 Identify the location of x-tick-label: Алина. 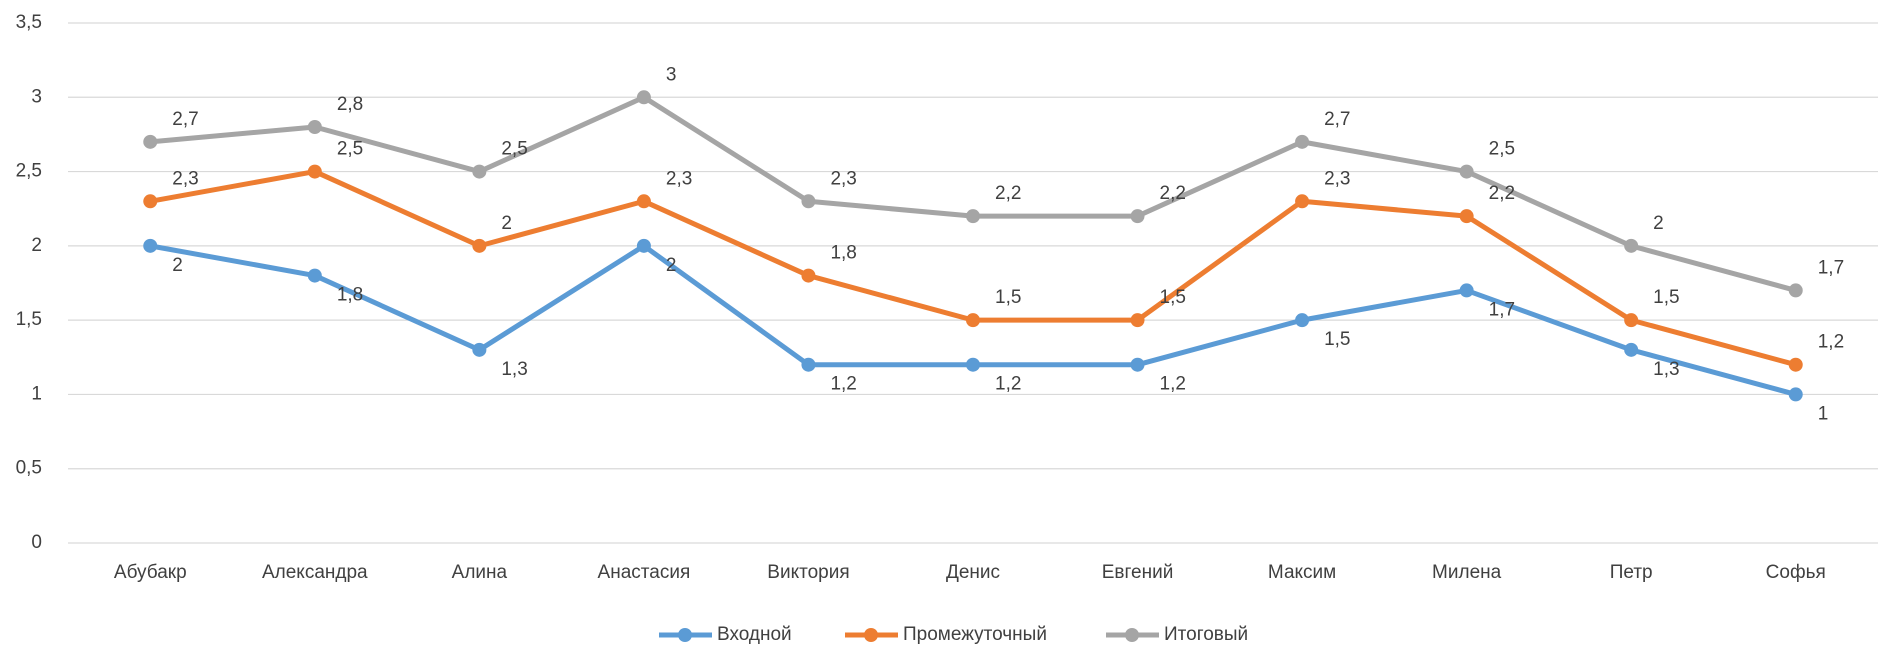
(480, 572).